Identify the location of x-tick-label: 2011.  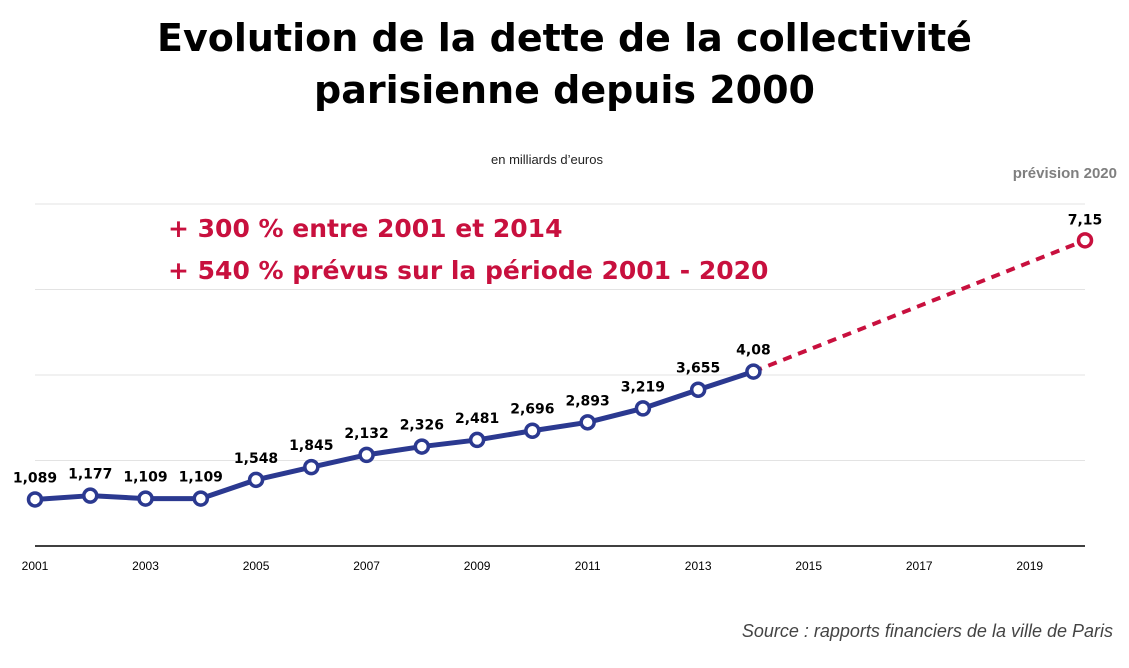
(588, 566).